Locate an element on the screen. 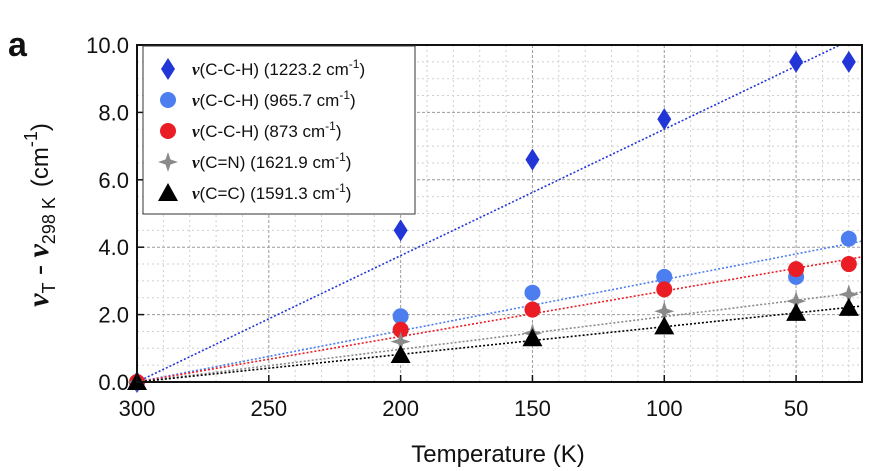  y-title-dash: - is located at coordinates (38, 270).